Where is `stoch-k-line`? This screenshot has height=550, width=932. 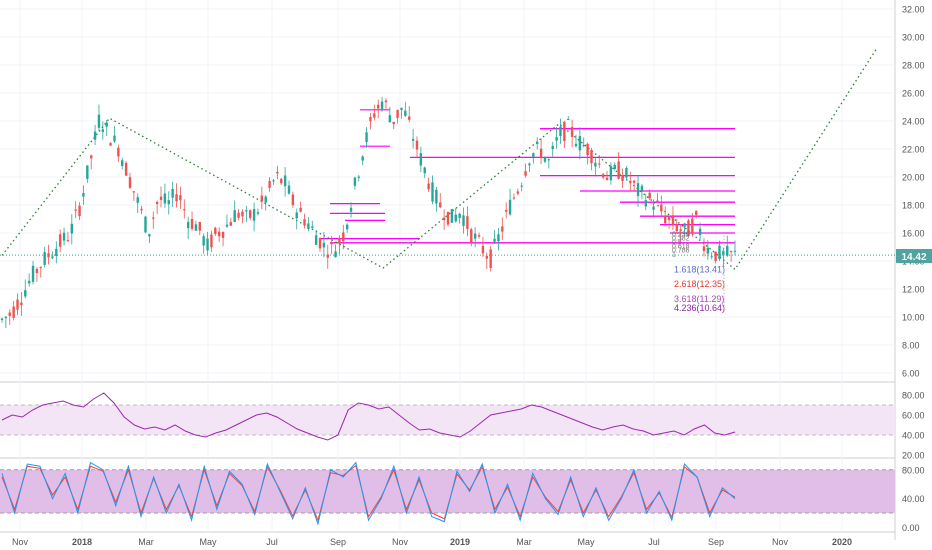 stoch-k-line is located at coordinates (368, 493).